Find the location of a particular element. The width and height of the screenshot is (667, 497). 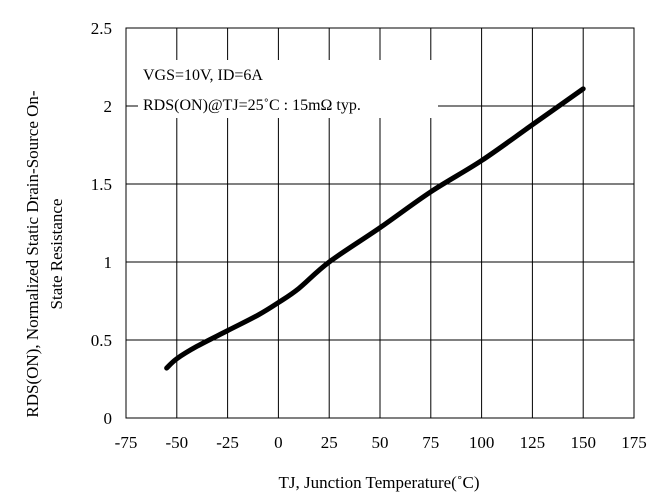

y-tick-label: 2.5 is located at coordinates (101, 28).